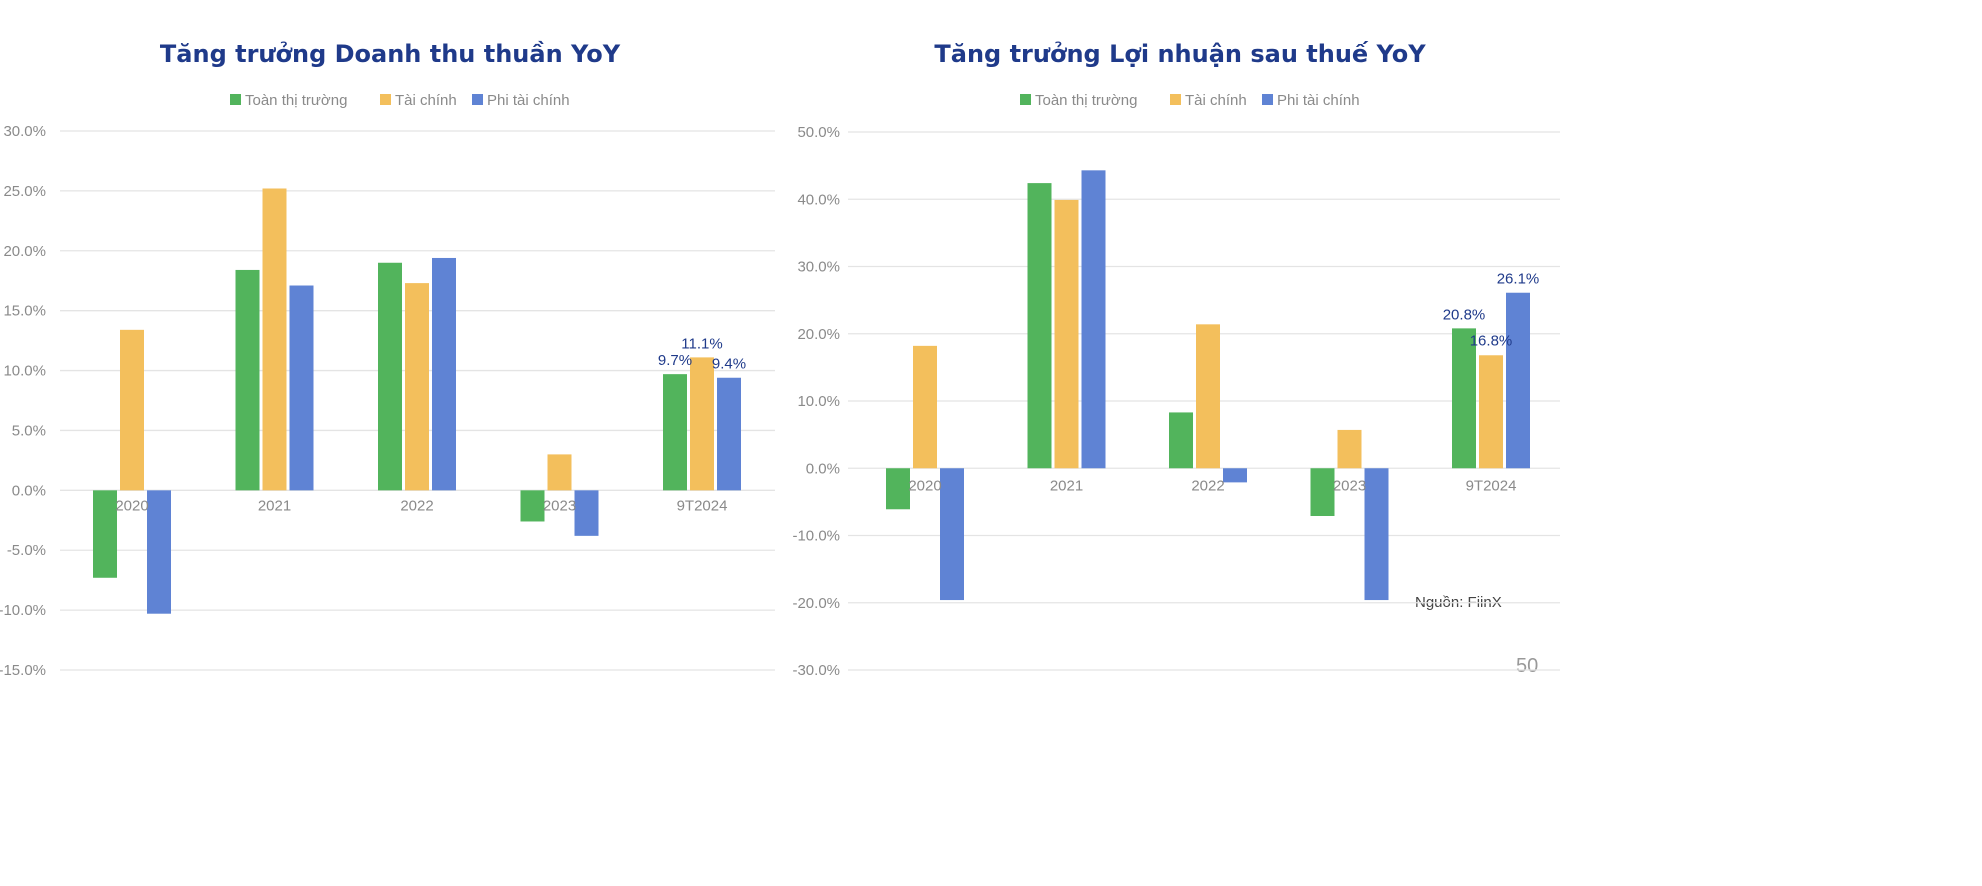 This screenshot has height=886, width=1982. I want to click on chart-title: Tăng trưởng Lợi nhuận sau thuế YoY, so click(1180, 54).